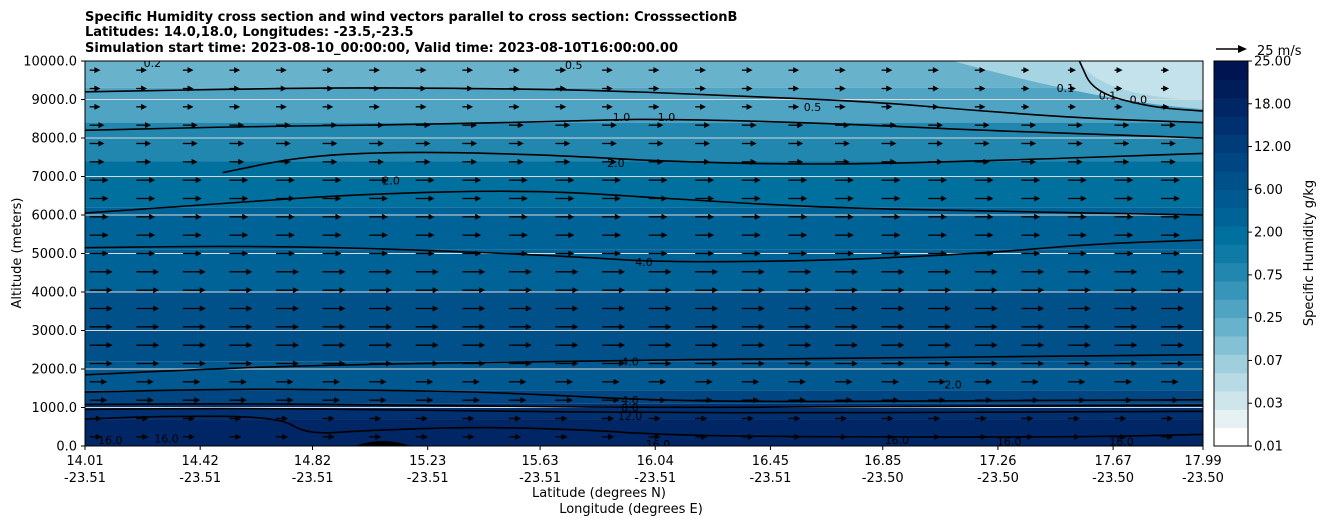  I want to click on y-tick-label-3: 3000.0, so click(55, 331).